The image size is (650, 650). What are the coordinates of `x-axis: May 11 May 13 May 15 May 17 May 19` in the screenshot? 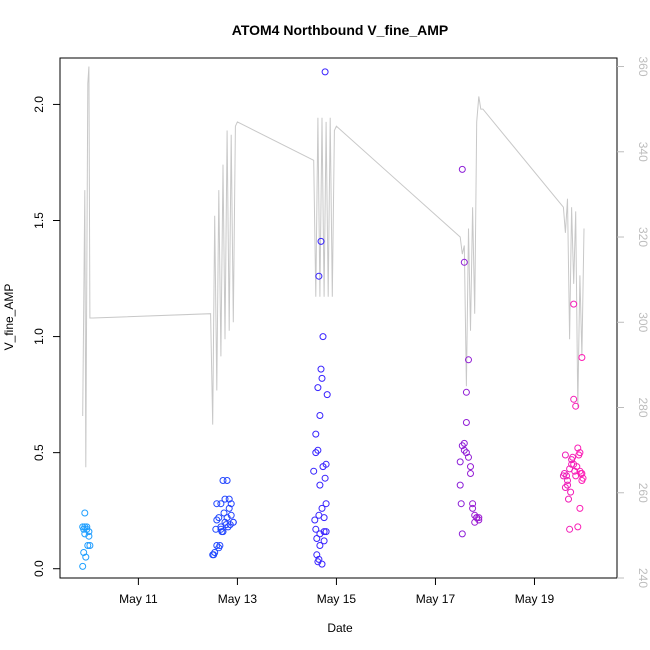 It's located at (336, 592).